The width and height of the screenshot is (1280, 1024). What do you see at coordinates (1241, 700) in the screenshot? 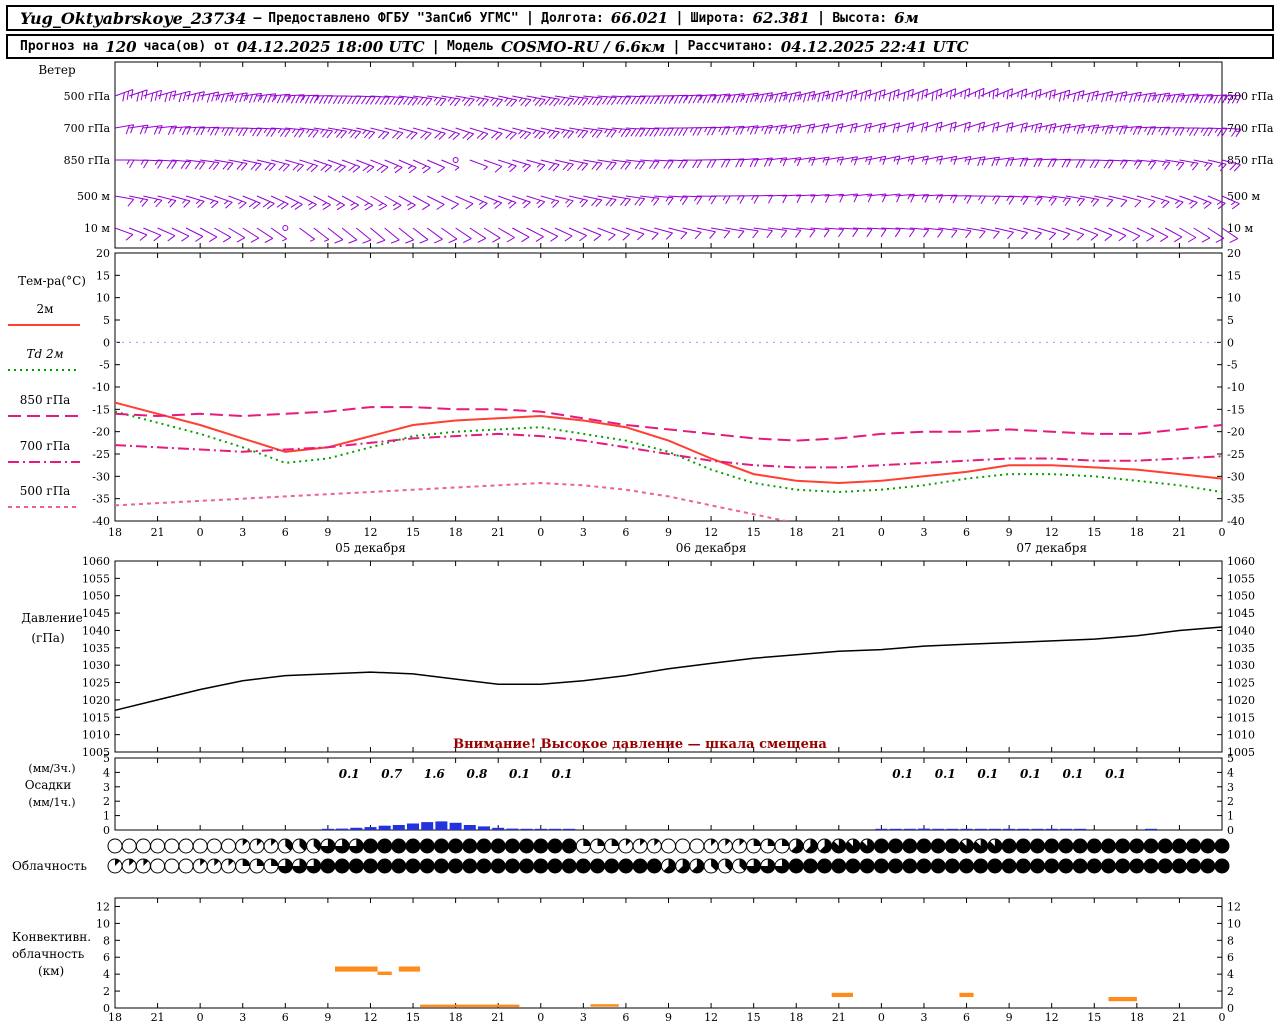
I see `svg-text: 1020` at bounding box center [1241, 700].